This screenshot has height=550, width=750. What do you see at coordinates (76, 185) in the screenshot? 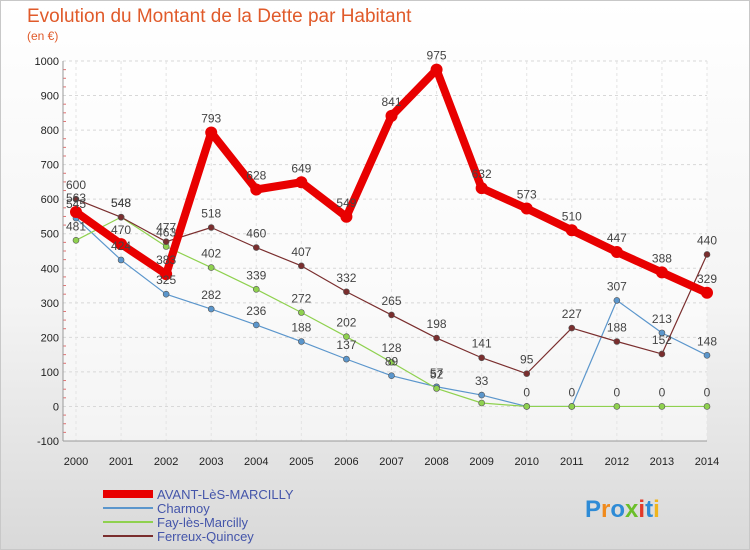
I see `data-label: 600` at bounding box center [76, 185].